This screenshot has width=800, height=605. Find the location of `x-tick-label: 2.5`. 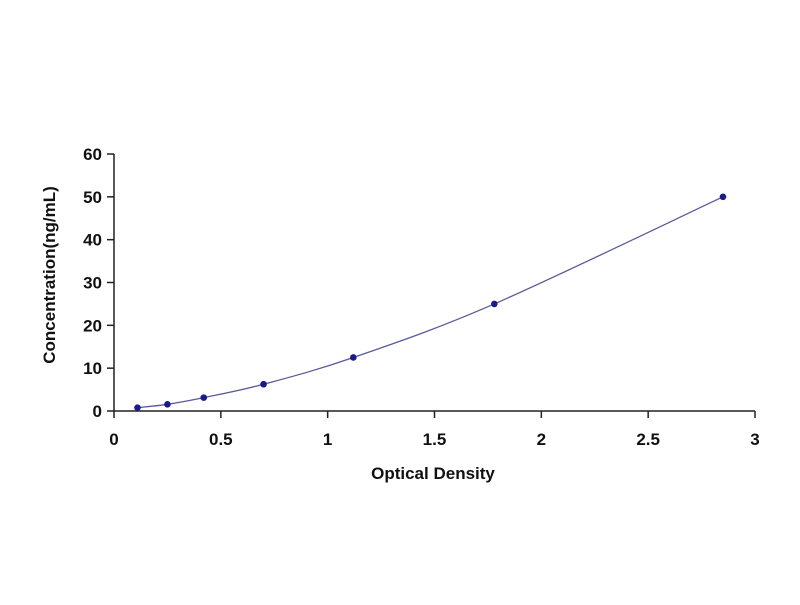

x-tick-label: 2.5 is located at coordinates (648, 439).